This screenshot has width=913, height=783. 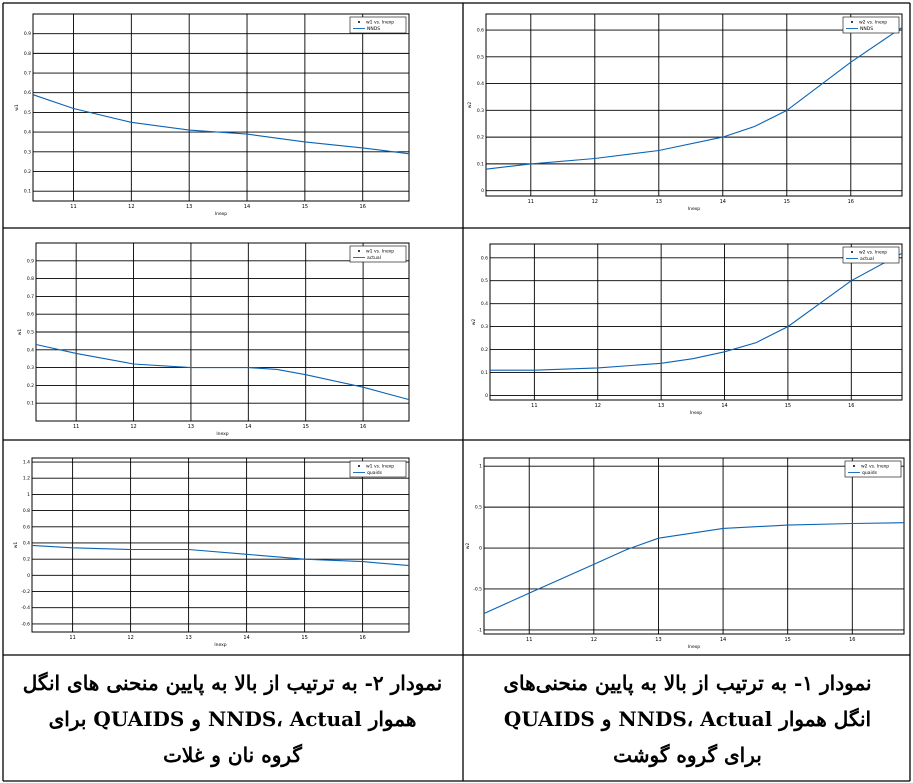 What do you see at coordinates (477, 589) in the screenshot?
I see `y-tick-label: -0.5` at bounding box center [477, 589].